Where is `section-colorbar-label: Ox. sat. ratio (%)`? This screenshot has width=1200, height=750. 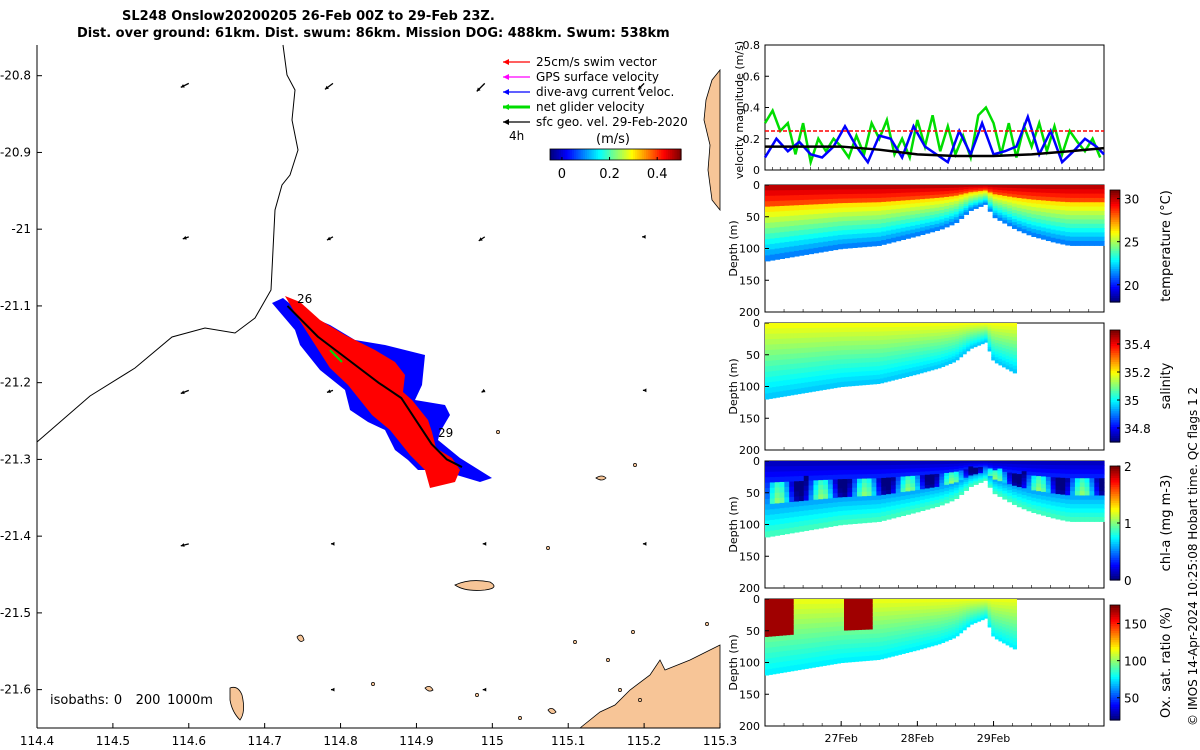 section-colorbar-label: Ox. sat. ratio (%) is located at coordinates (1166, 662).